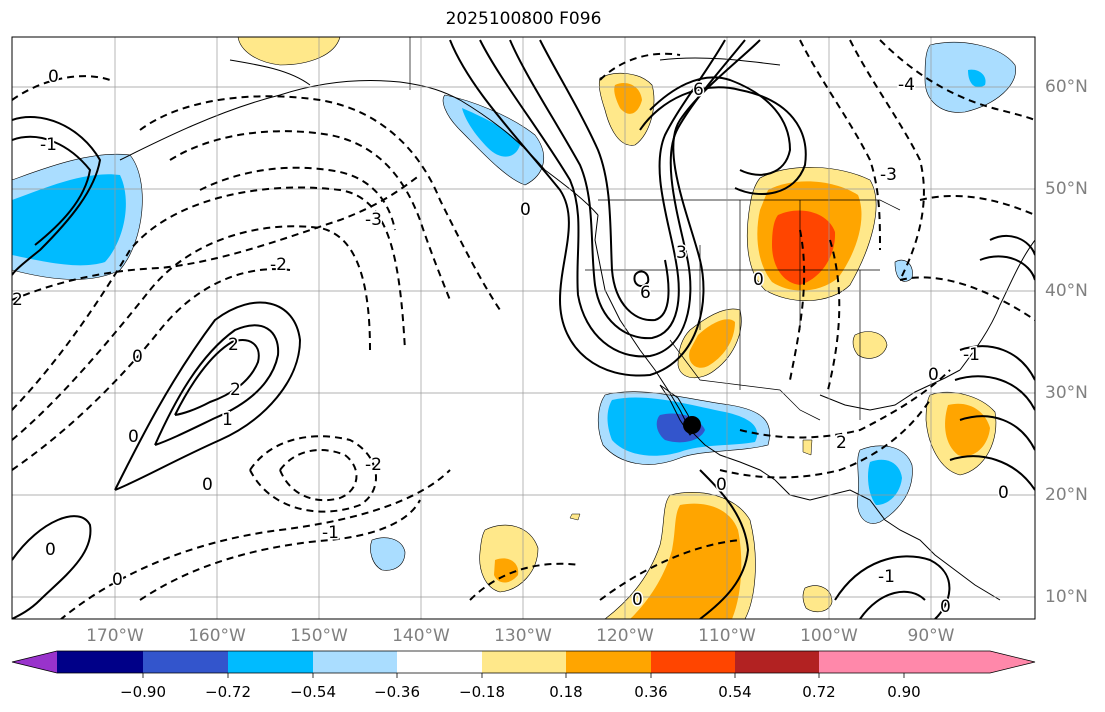 Image resolution: width=1105 pixels, height=712 pixels. What do you see at coordinates (735, 692) in the screenshot?
I see `colorbar-tick-label: 0.54` at bounding box center [735, 692].